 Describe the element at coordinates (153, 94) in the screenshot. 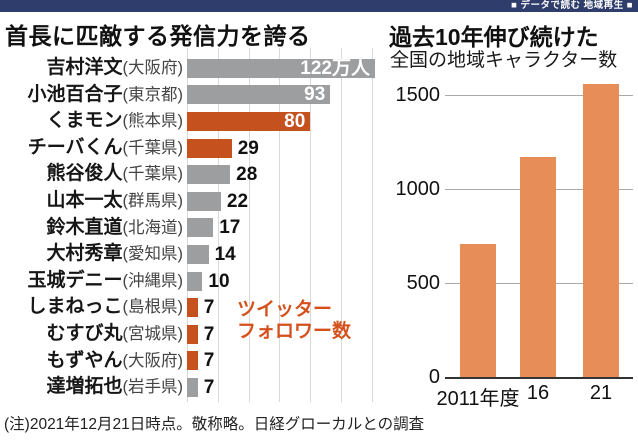

I see `row-region: (東京都)` at that location.